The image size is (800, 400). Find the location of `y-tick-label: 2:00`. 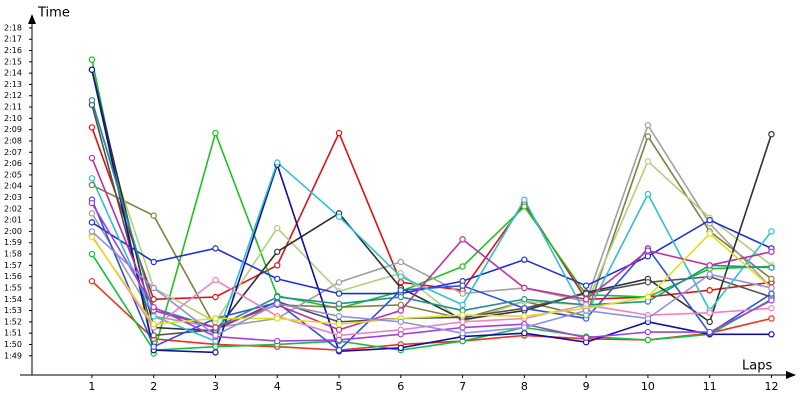

y-tick-label: 2:00 is located at coordinates (13, 231).